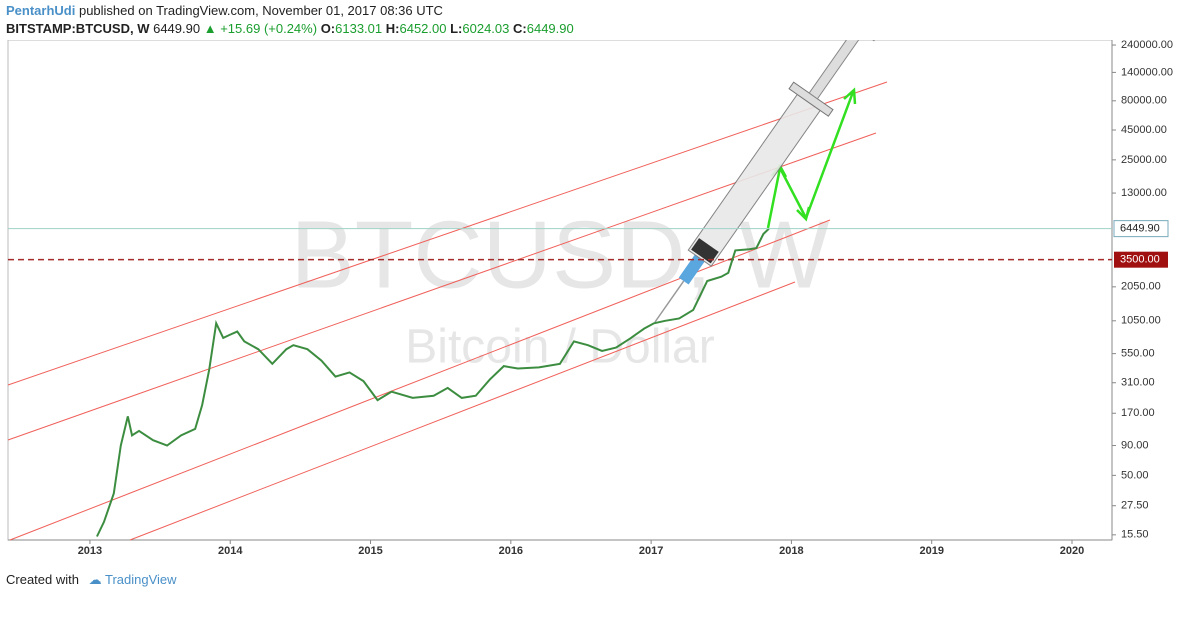  What do you see at coordinates (370, 551) in the screenshot?
I see `x-tick-label: 2015` at bounding box center [370, 551].